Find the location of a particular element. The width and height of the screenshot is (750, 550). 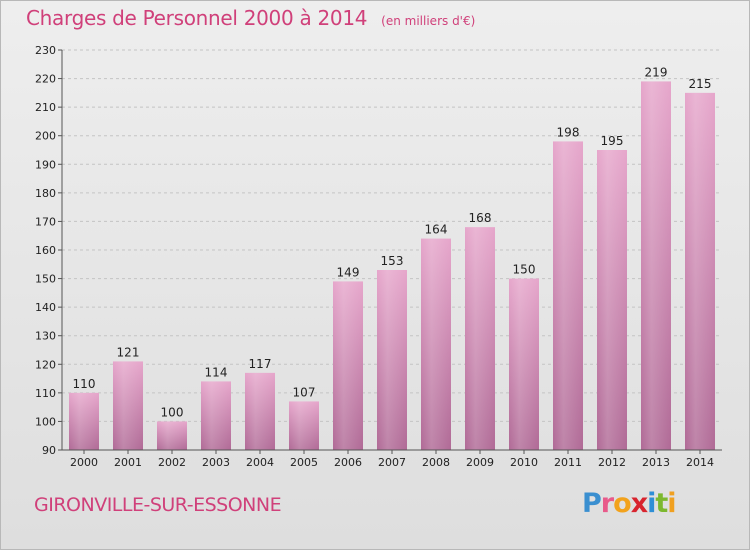

x-tick-label: 2002 is located at coordinates (172, 462).